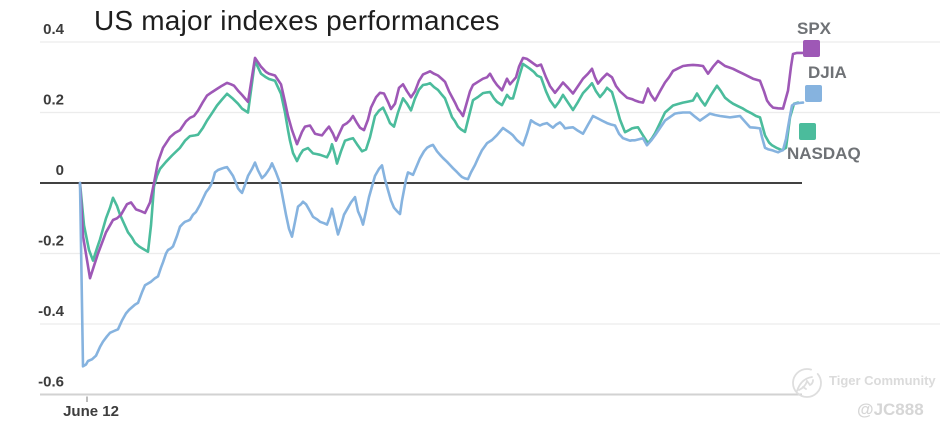 The width and height of the screenshot is (946, 436). Describe the element at coordinates (827, 72) in the screenshot. I see `legend-label-djia: DJIA` at that location.